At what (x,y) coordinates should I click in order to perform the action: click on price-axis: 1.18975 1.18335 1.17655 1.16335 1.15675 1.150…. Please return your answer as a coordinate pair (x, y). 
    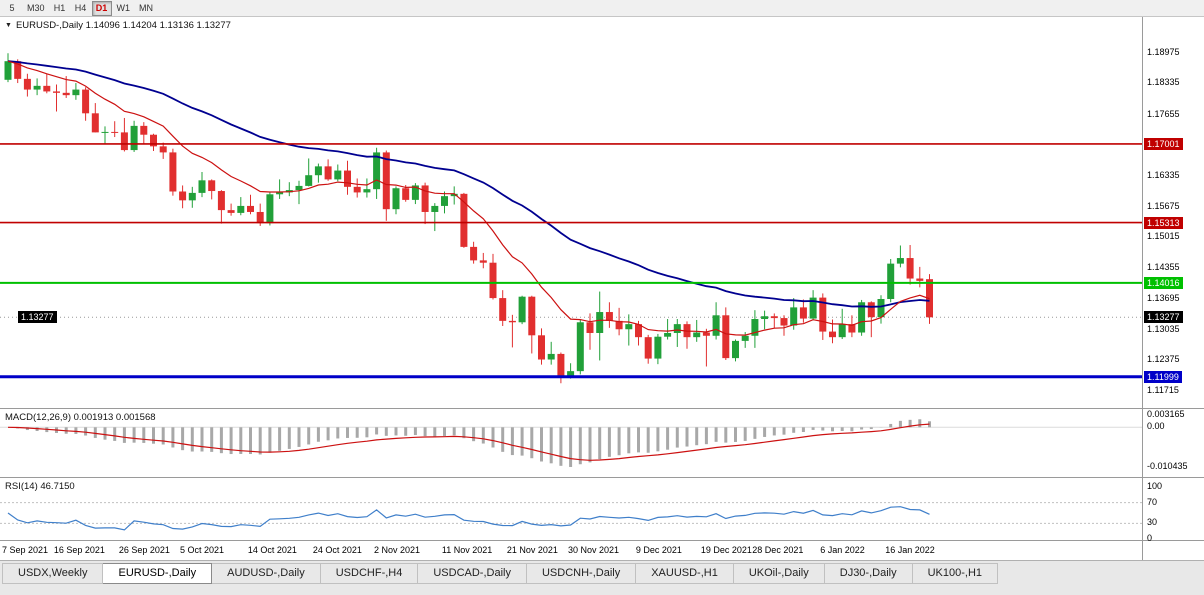
    Looking at the image, I should click on (1173, 288).